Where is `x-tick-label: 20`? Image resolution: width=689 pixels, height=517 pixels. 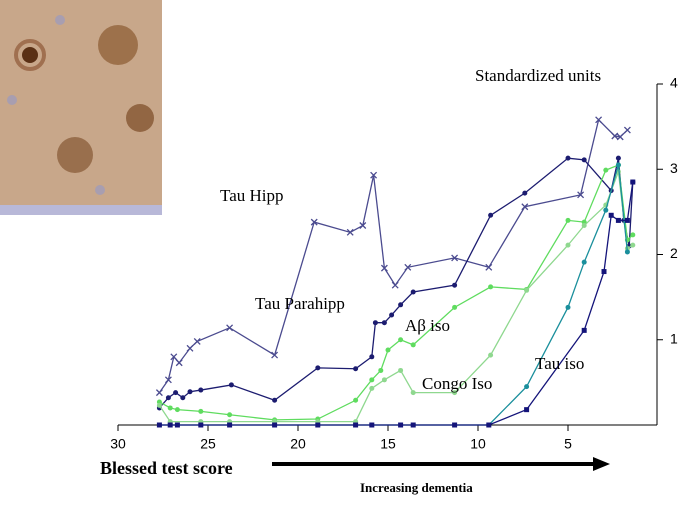 x-tick-label: 20 is located at coordinates (298, 444).